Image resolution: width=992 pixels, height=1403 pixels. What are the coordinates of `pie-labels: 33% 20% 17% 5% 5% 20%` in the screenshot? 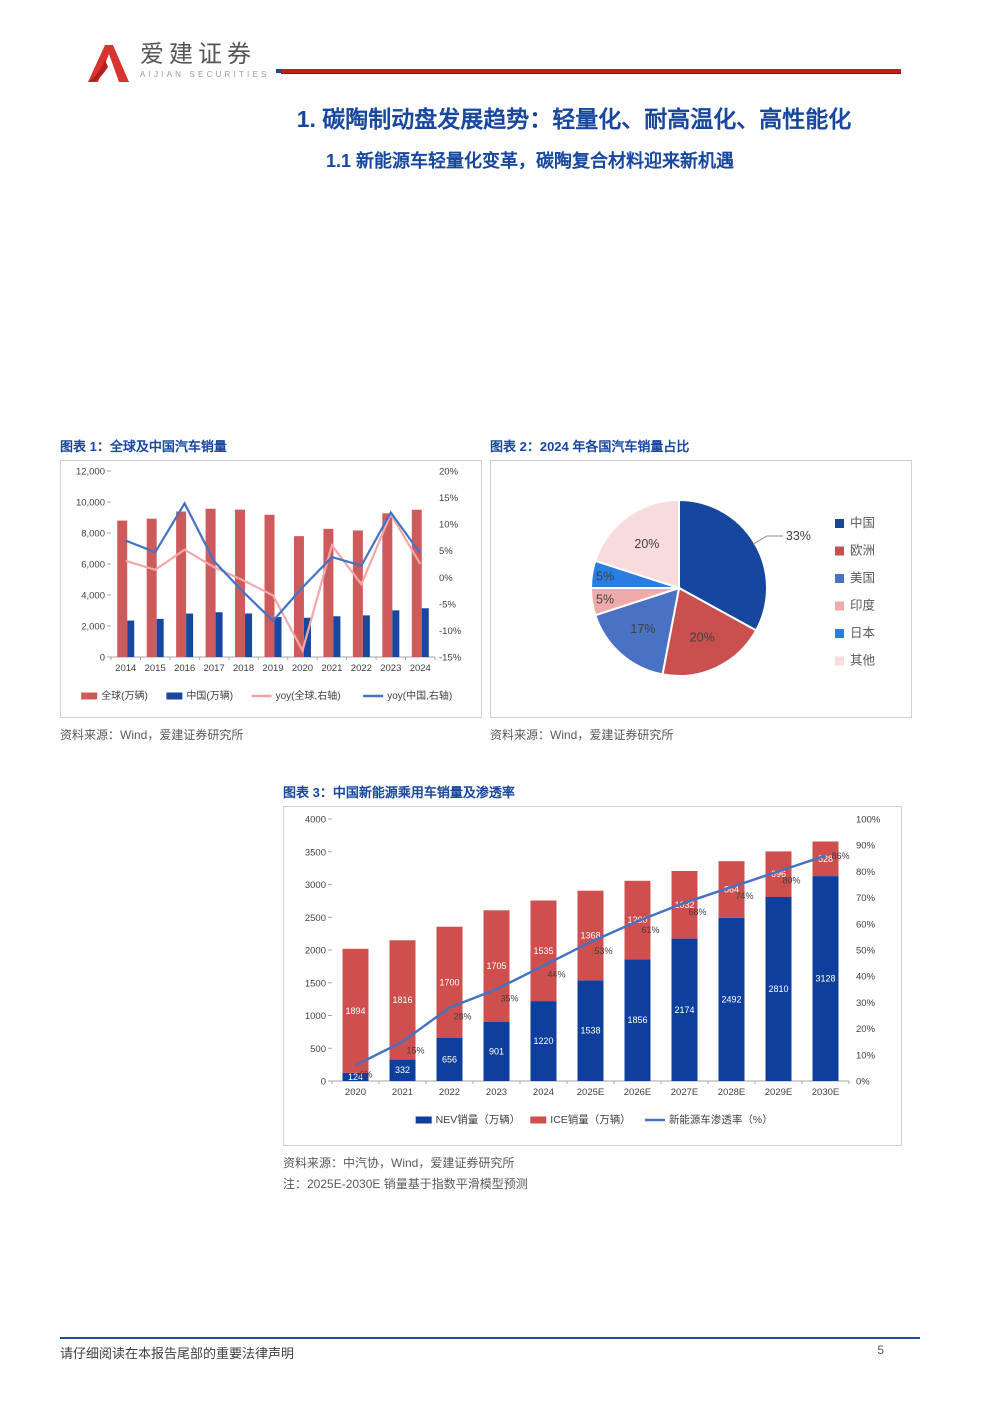 It's located at (703, 586).